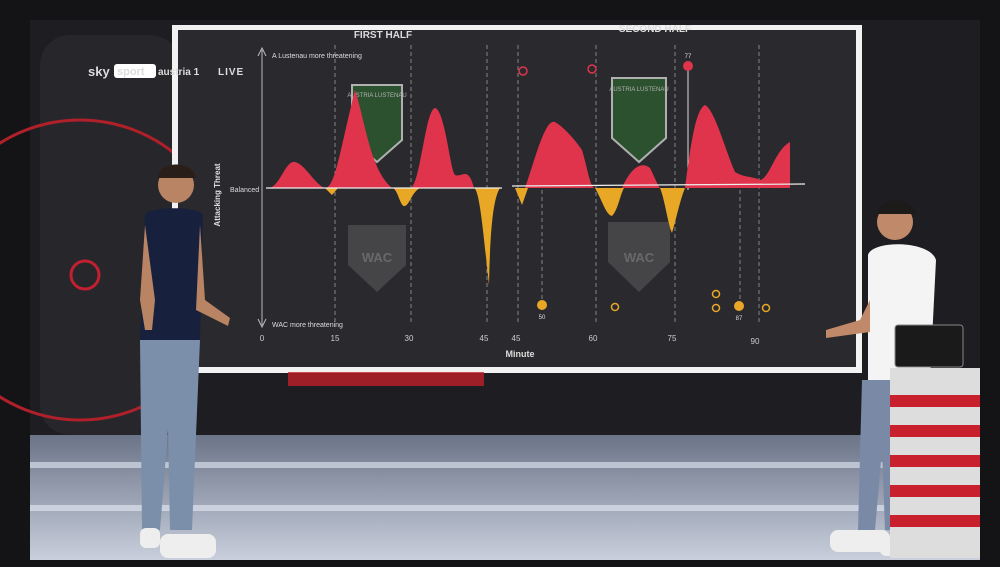 The image size is (1000, 567). Describe the element at coordinates (688, 57) in the screenshot. I see `event-minute: 77` at that location.